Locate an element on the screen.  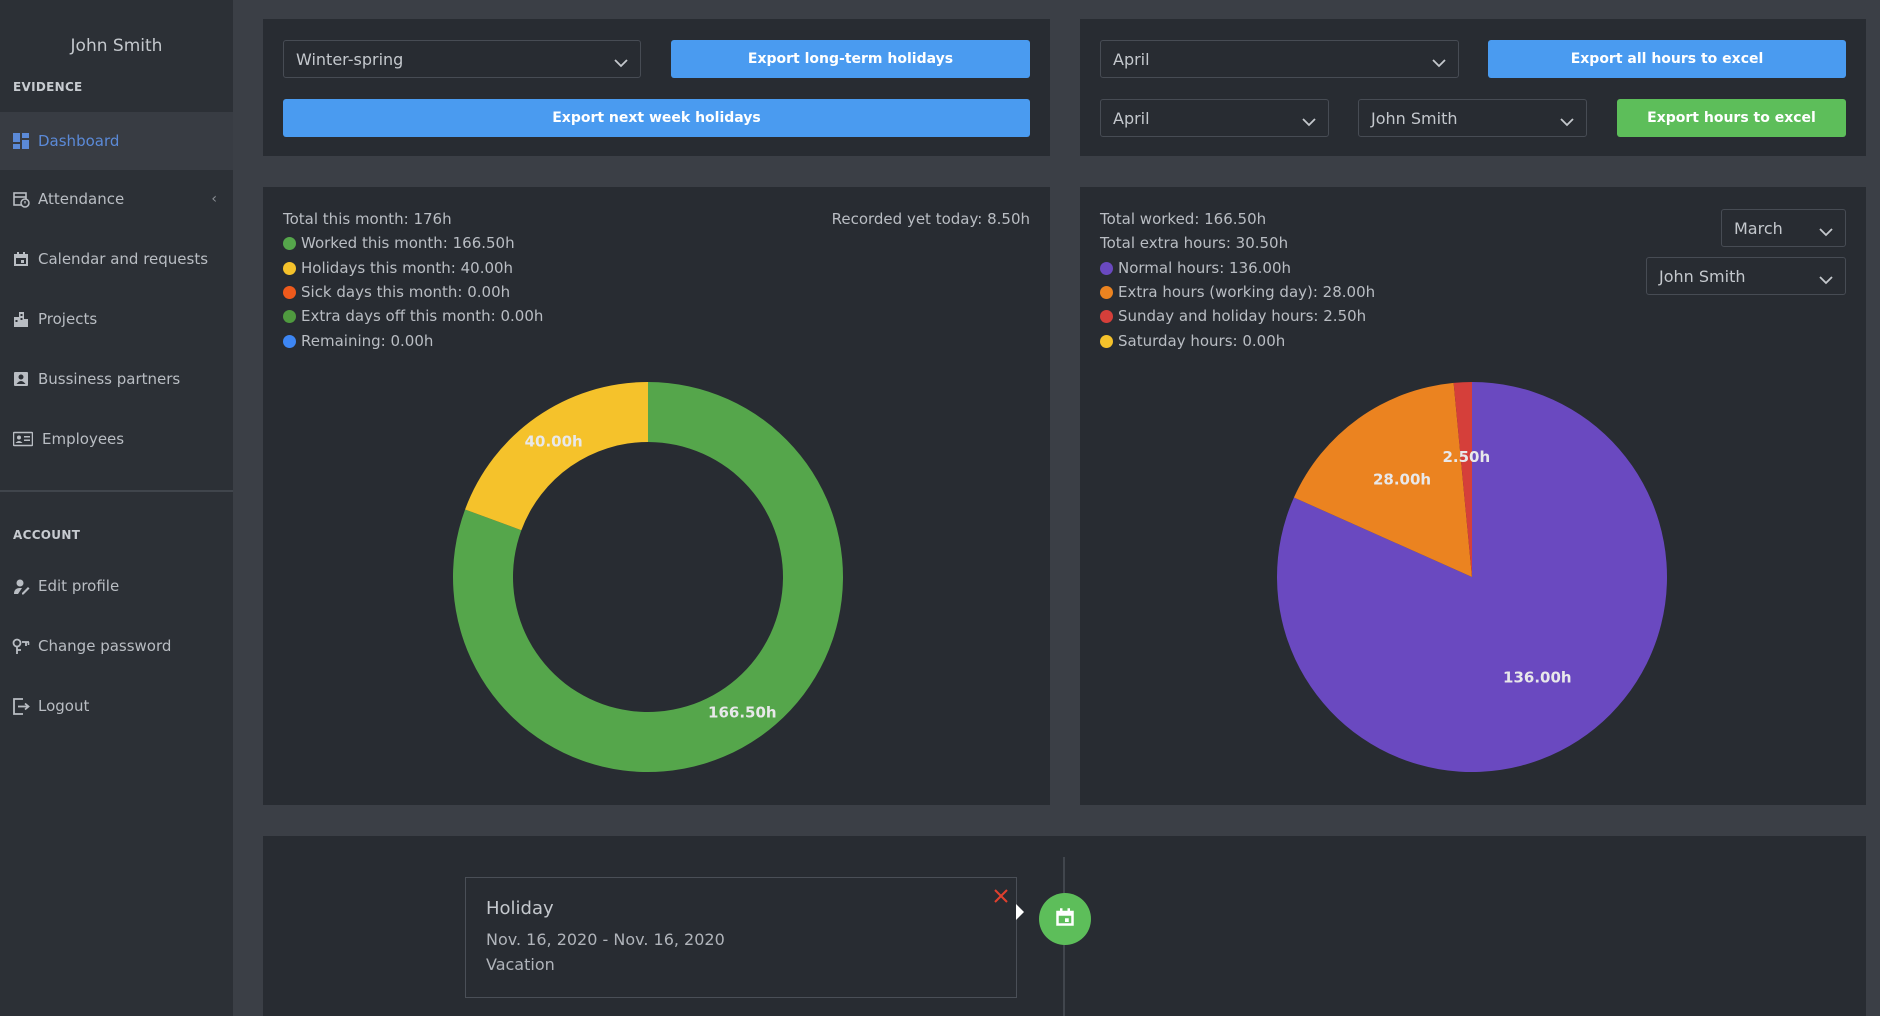
sidebar-item-edit-profile: Edit profile is located at coordinates (116, 586).